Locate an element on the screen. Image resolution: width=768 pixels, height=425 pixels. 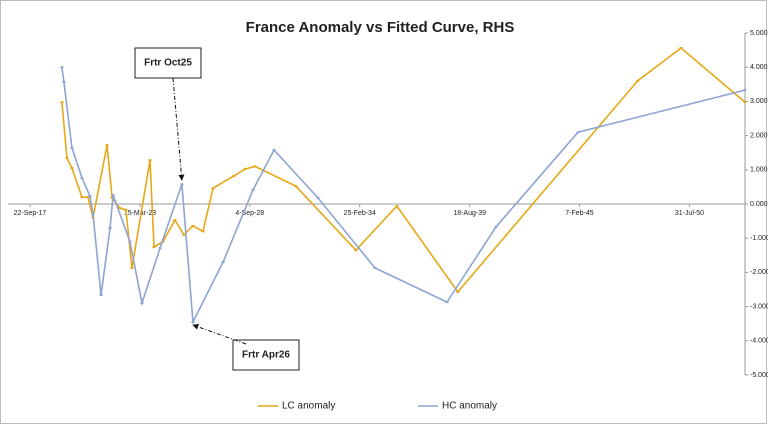
y-tick-label: 5.000 is located at coordinates (759, 33).